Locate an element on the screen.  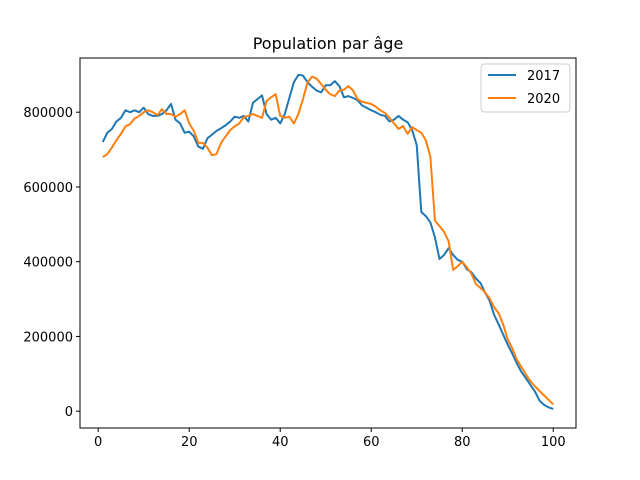
y-tick-label: 400000 is located at coordinates (48, 263).